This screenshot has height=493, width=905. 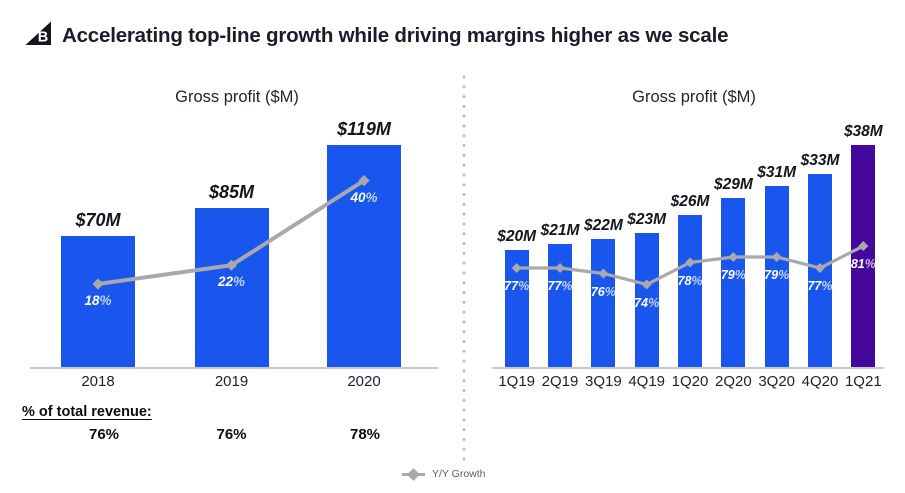 What do you see at coordinates (647, 381) in the screenshot?
I see `x-axis-label: 4Q19` at bounding box center [647, 381].